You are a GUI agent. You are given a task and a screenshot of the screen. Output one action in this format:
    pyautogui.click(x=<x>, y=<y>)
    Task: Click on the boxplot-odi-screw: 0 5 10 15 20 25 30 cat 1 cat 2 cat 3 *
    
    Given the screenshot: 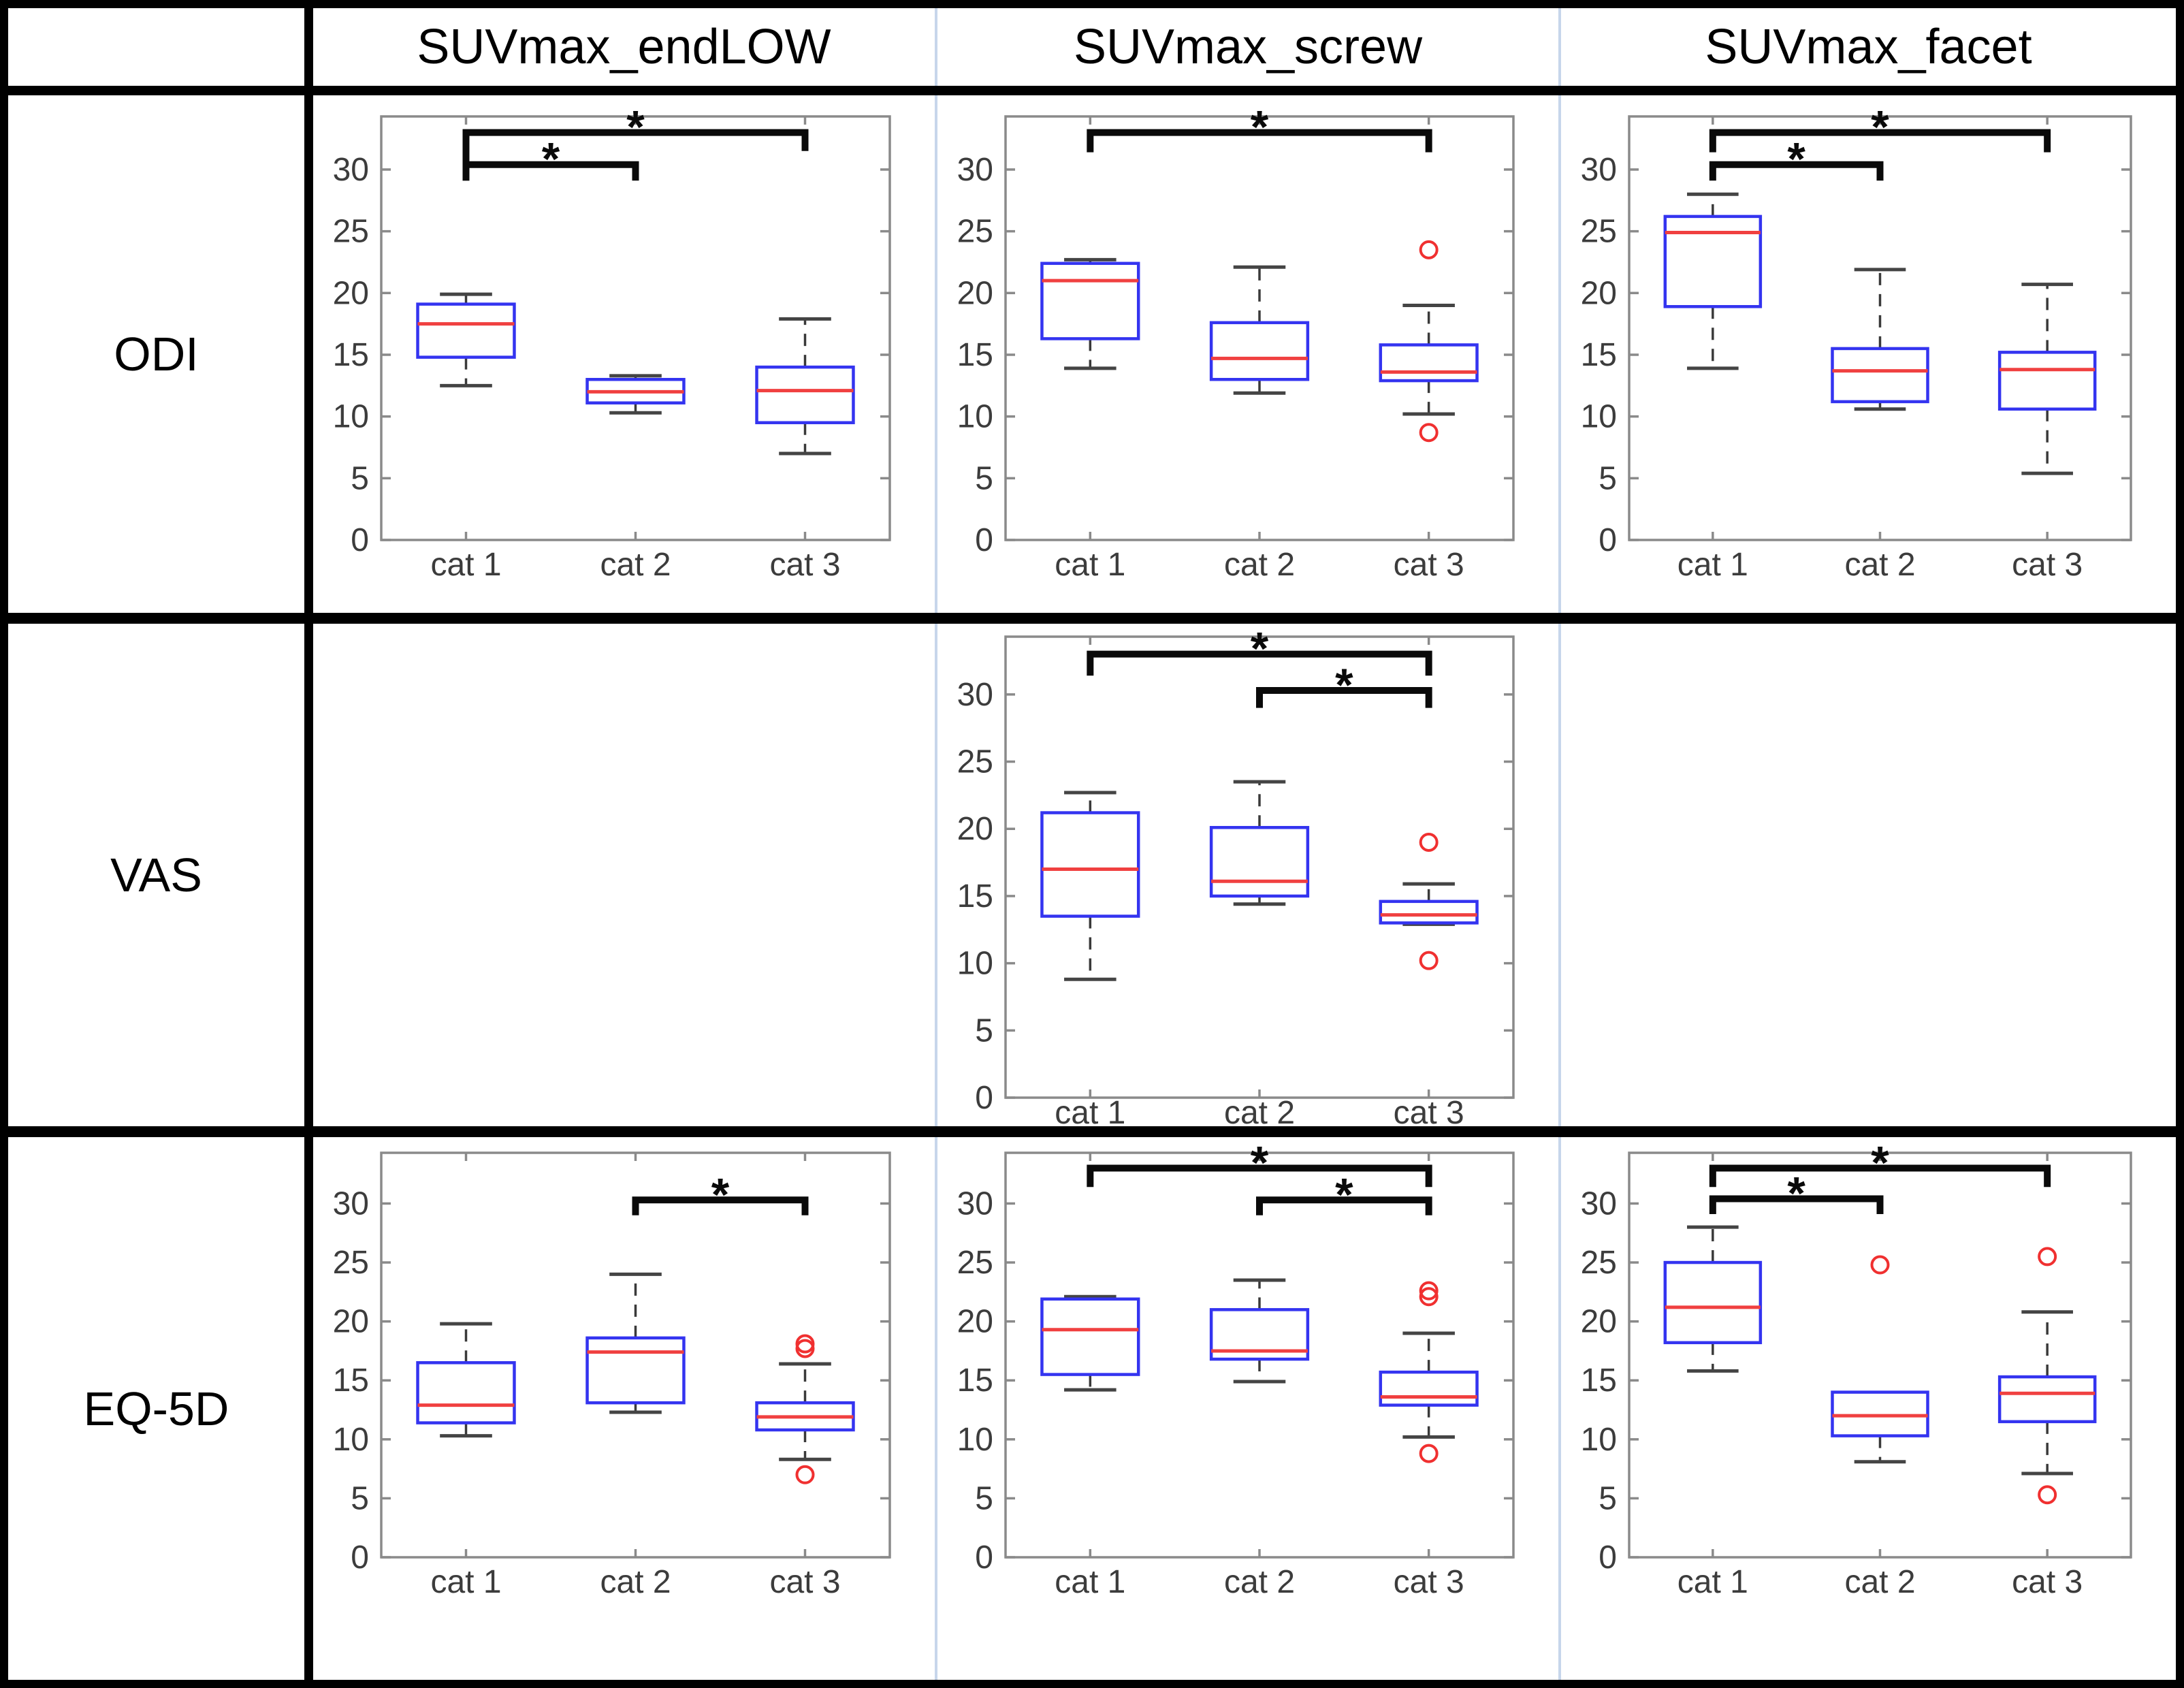 What is the action you would take?
    pyautogui.click(x=1236, y=342)
    